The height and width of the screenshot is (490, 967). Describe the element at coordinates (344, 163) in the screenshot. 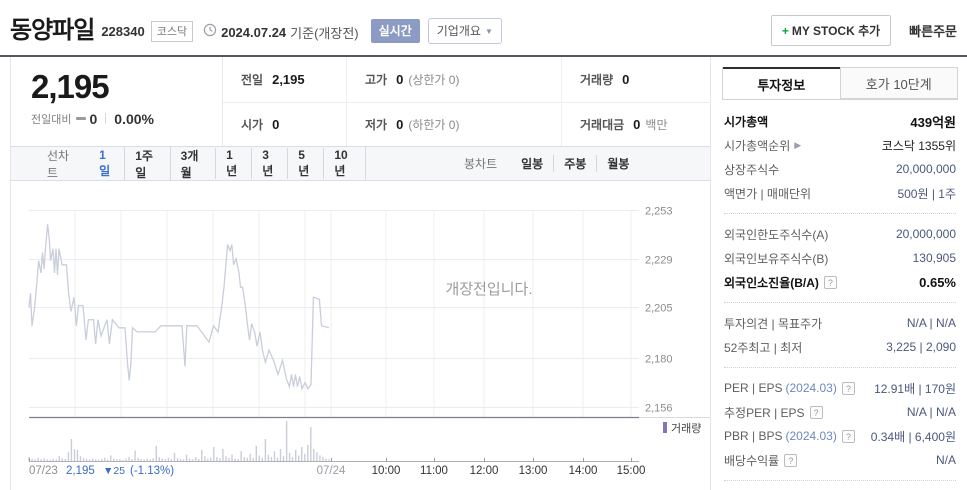

I see `tab-10year: 10년` at that location.